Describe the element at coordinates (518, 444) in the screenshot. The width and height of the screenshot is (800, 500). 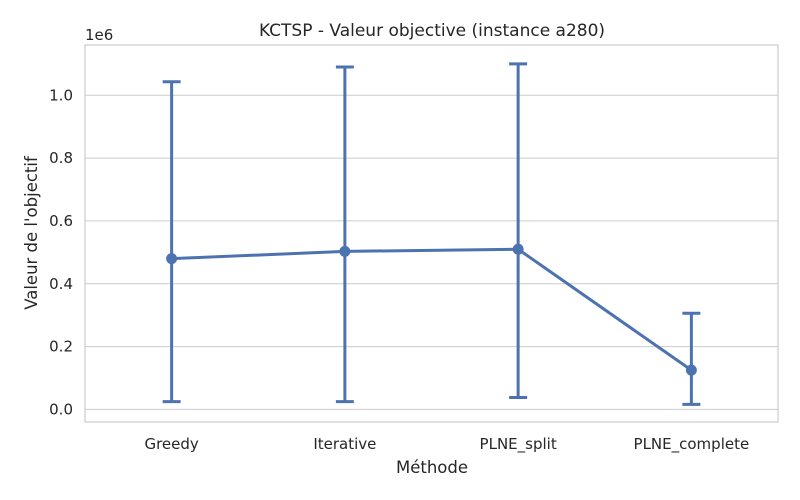
I see `x-tick-label: PLNE_split` at that location.